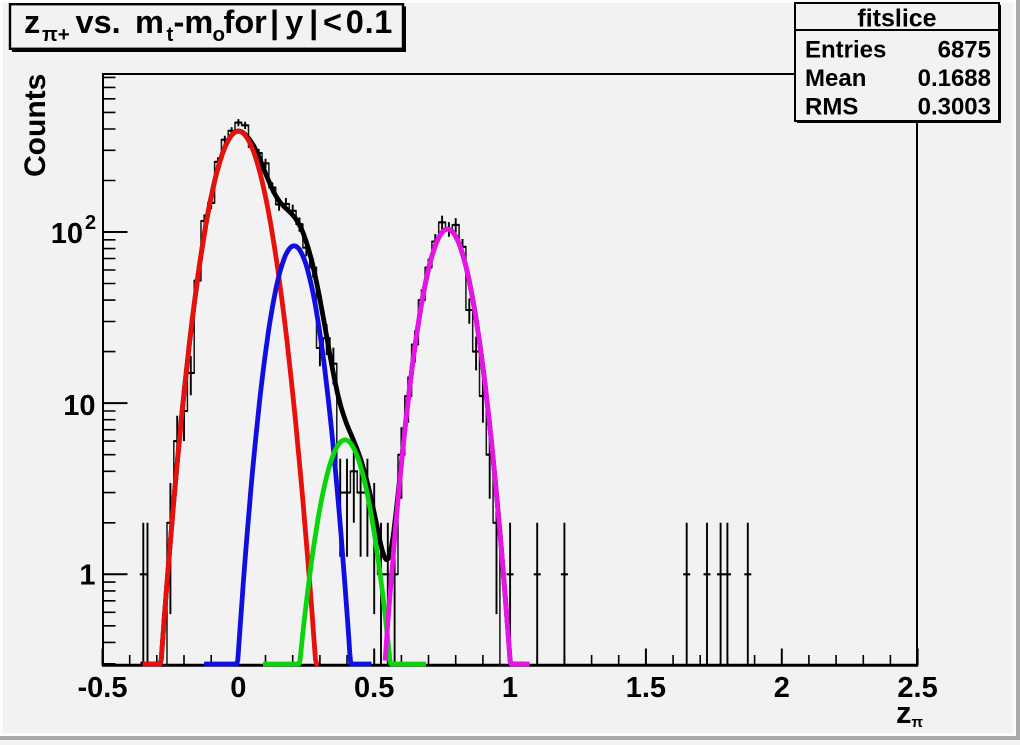  I want to click on svg-text: o, so click(219, 34).